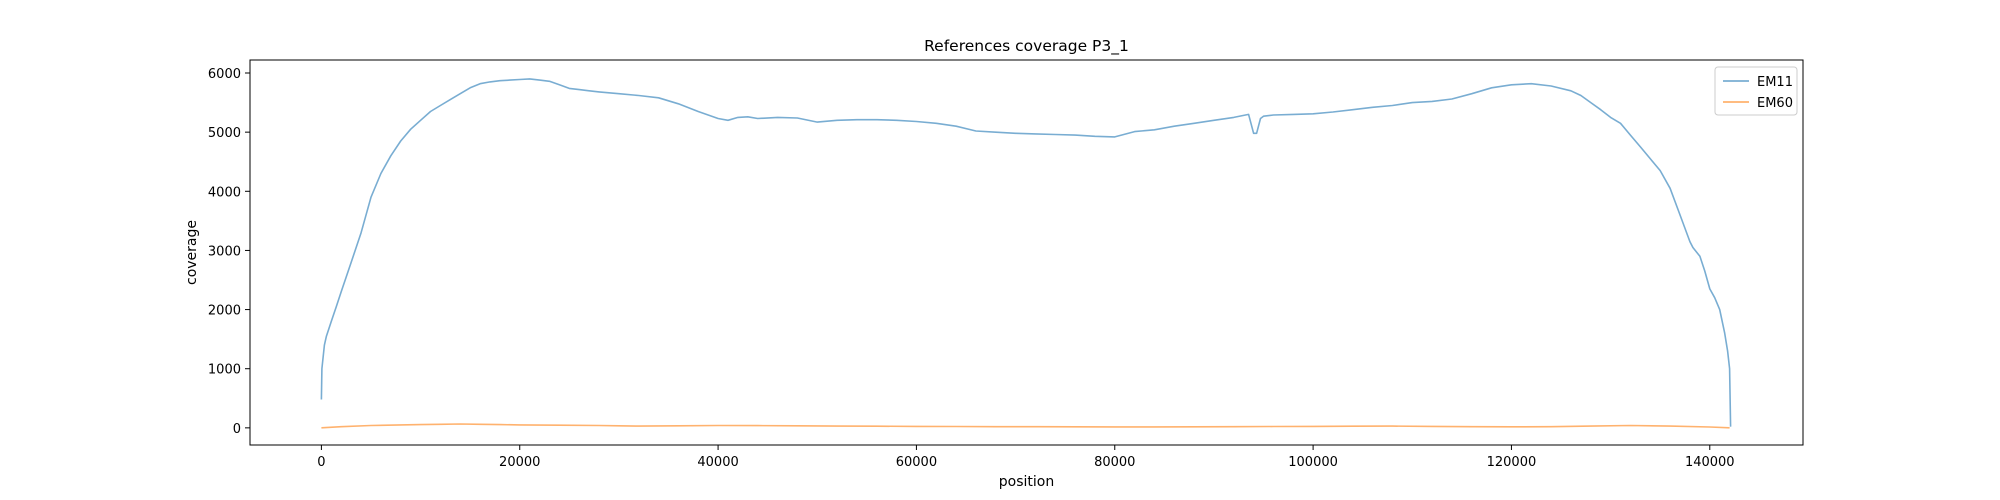  I want to click on legend-box, so click(1756, 91).